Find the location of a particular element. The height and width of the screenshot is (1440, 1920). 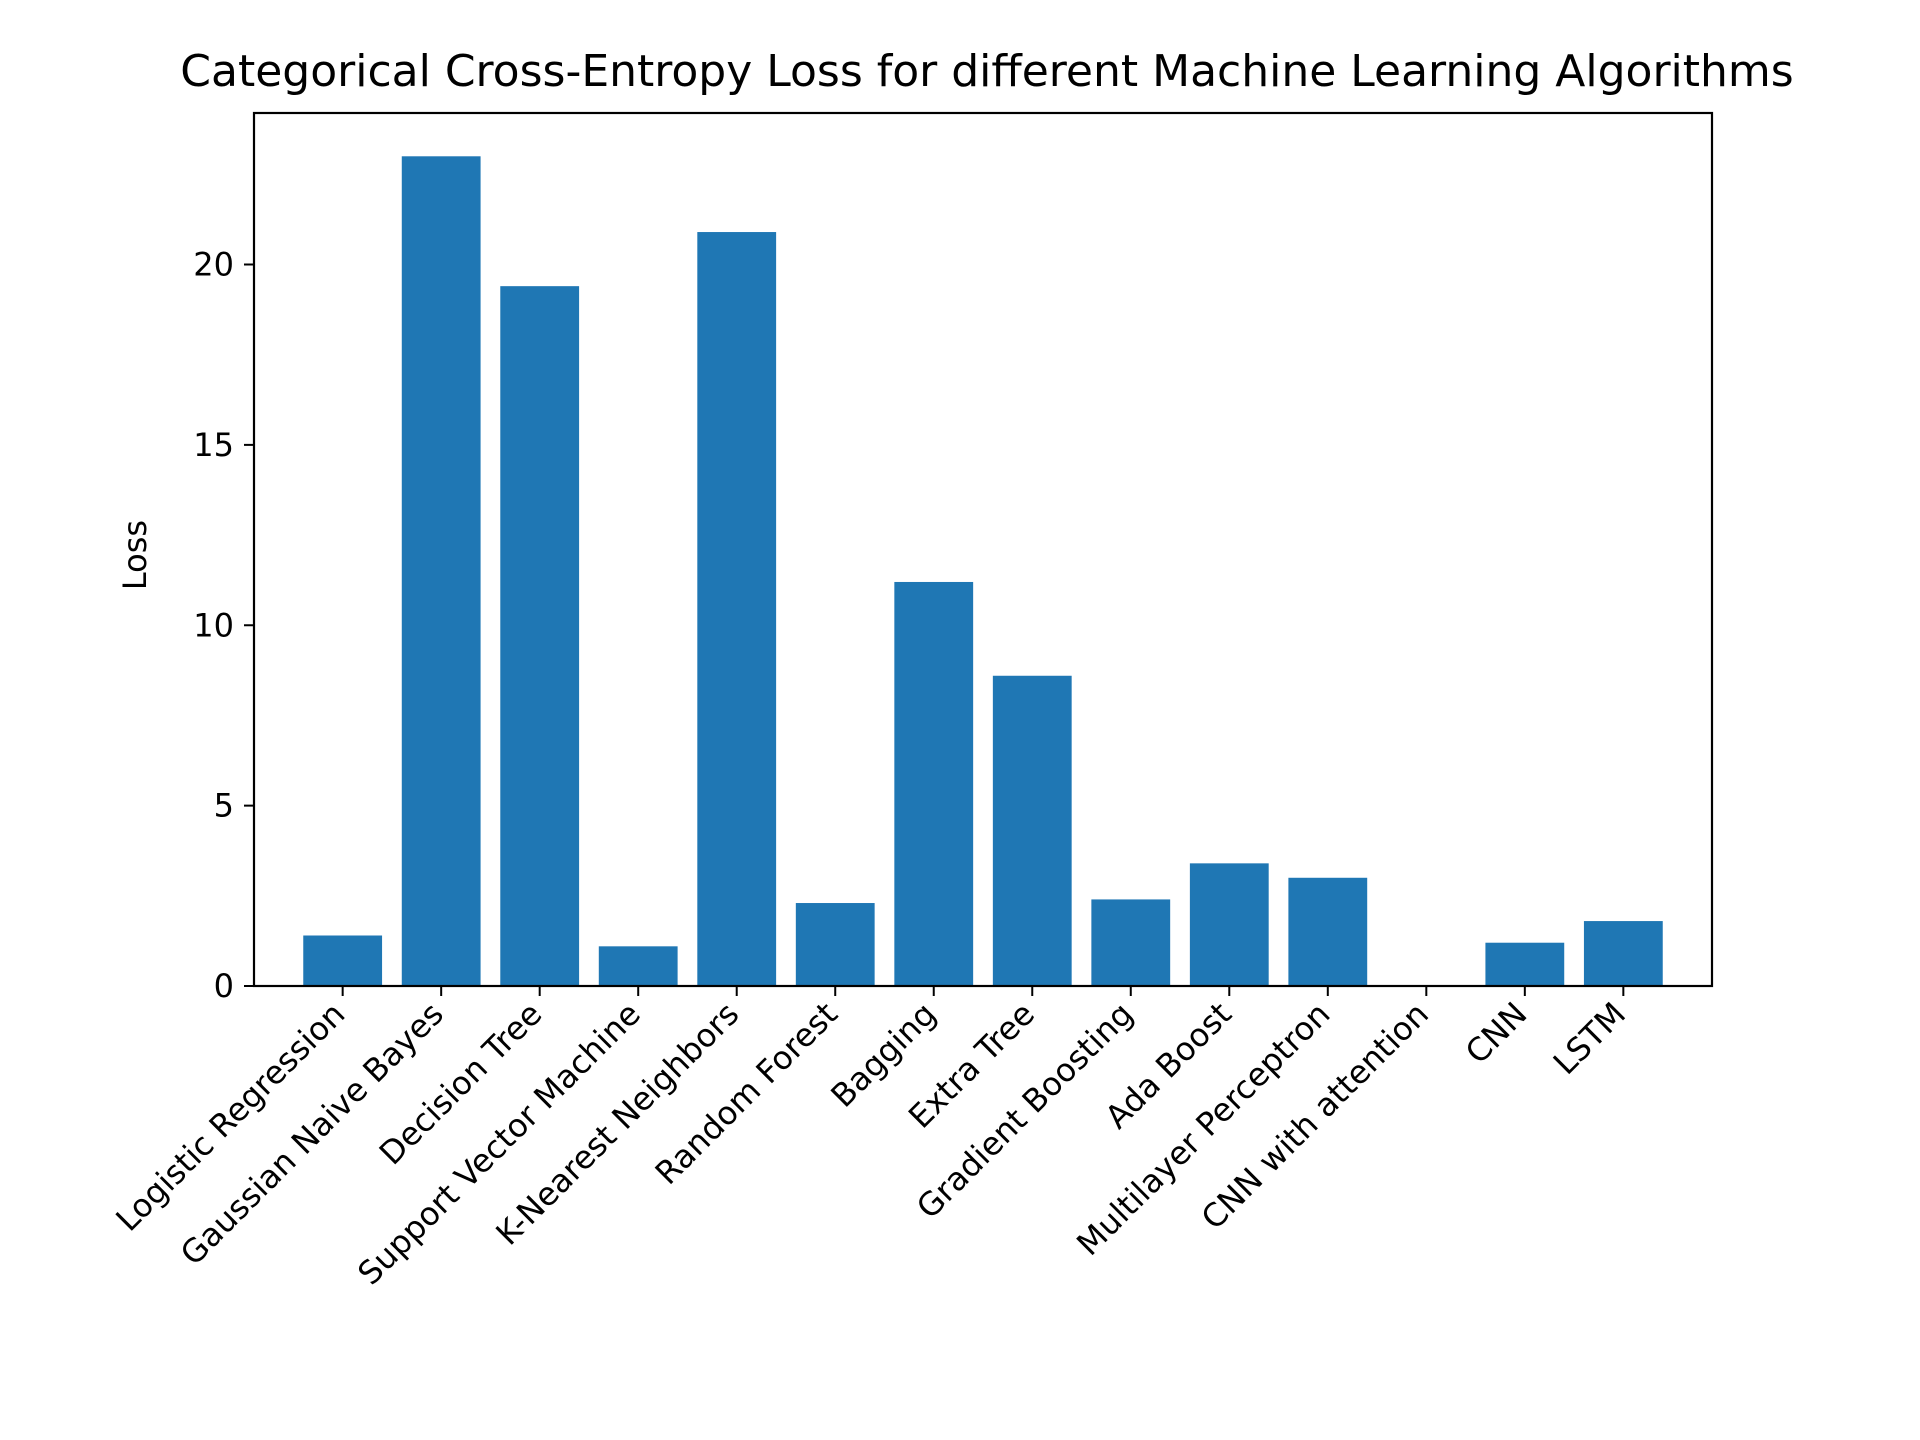

bar-logistic-regression is located at coordinates (343, 960).